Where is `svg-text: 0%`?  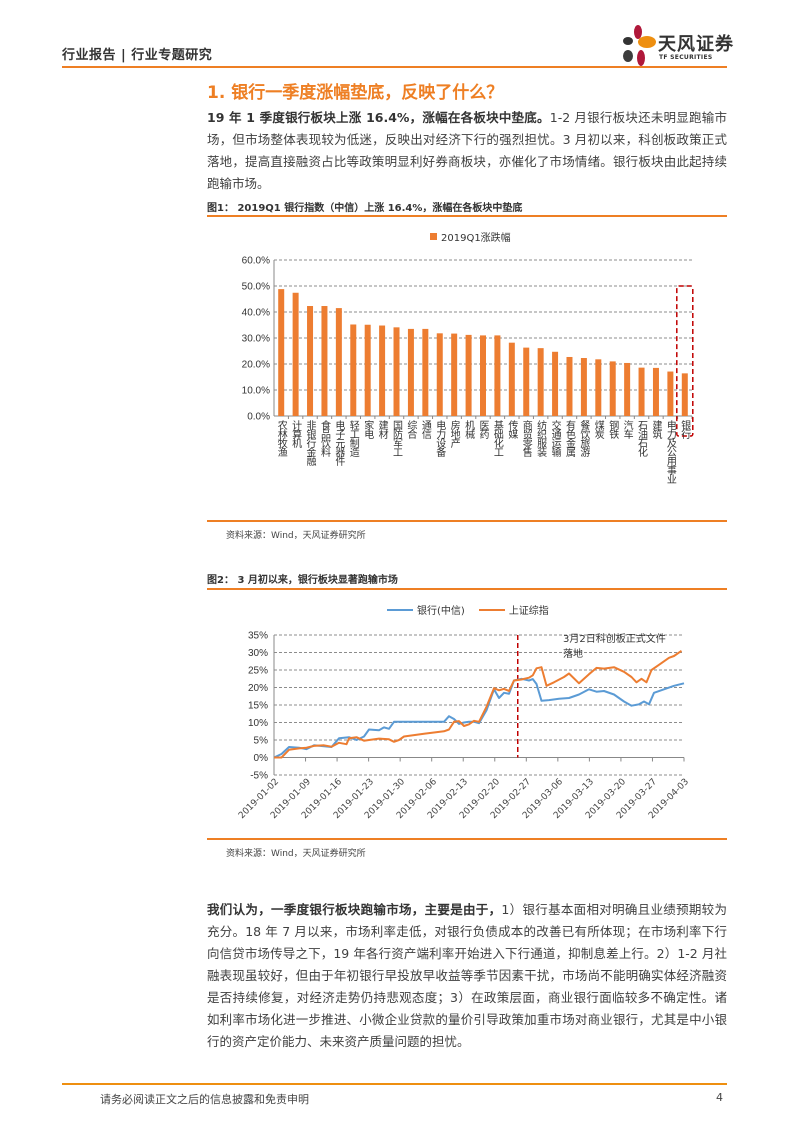 svg-text: 0% is located at coordinates (261, 758).